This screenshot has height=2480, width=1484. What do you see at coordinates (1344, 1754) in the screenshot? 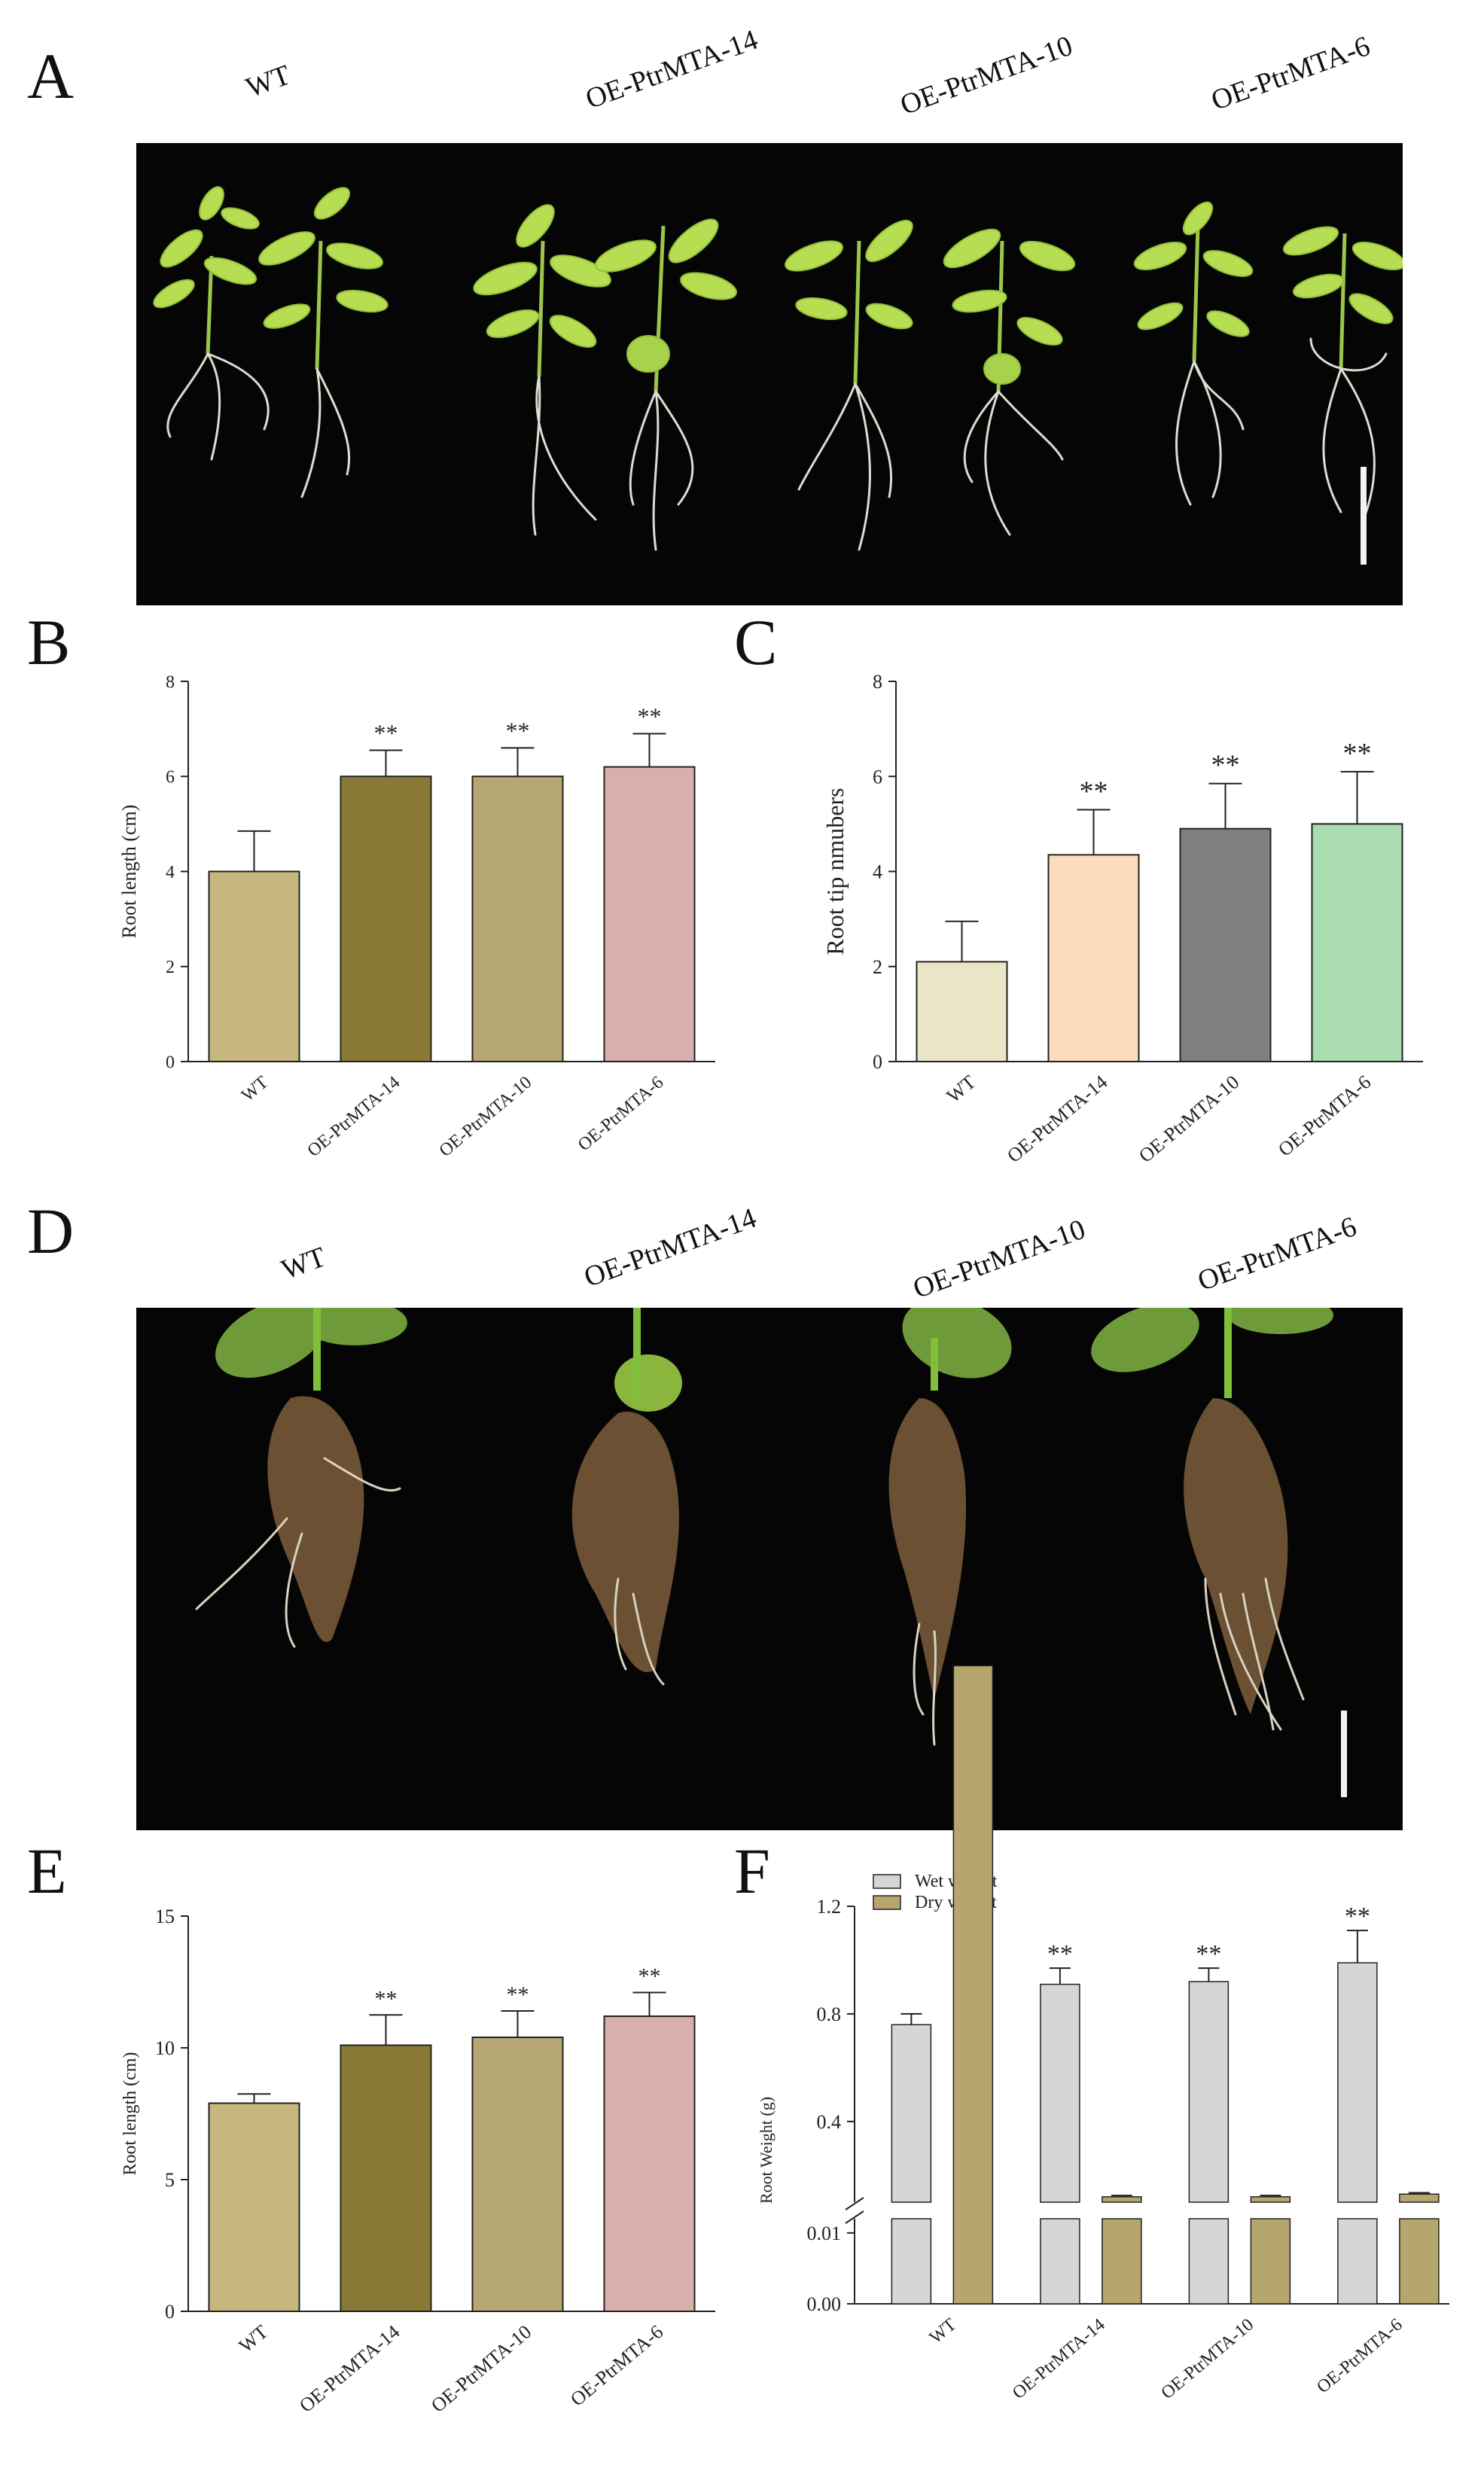
I see `scale-bar-d` at bounding box center [1344, 1754].